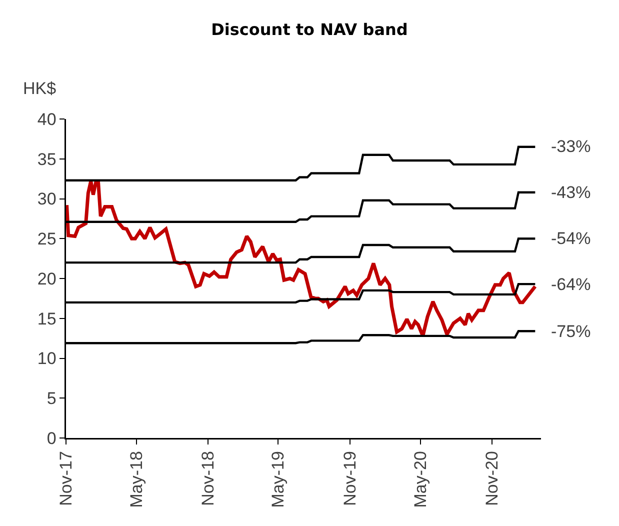 This screenshot has width=619, height=526. Describe the element at coordinates (46, 119) in the screenshot. I see `y-tick-label: 40` at that location.